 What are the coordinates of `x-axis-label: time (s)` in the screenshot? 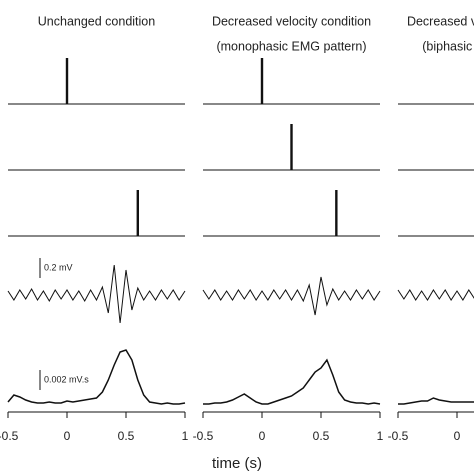 It's located at (237, 463).